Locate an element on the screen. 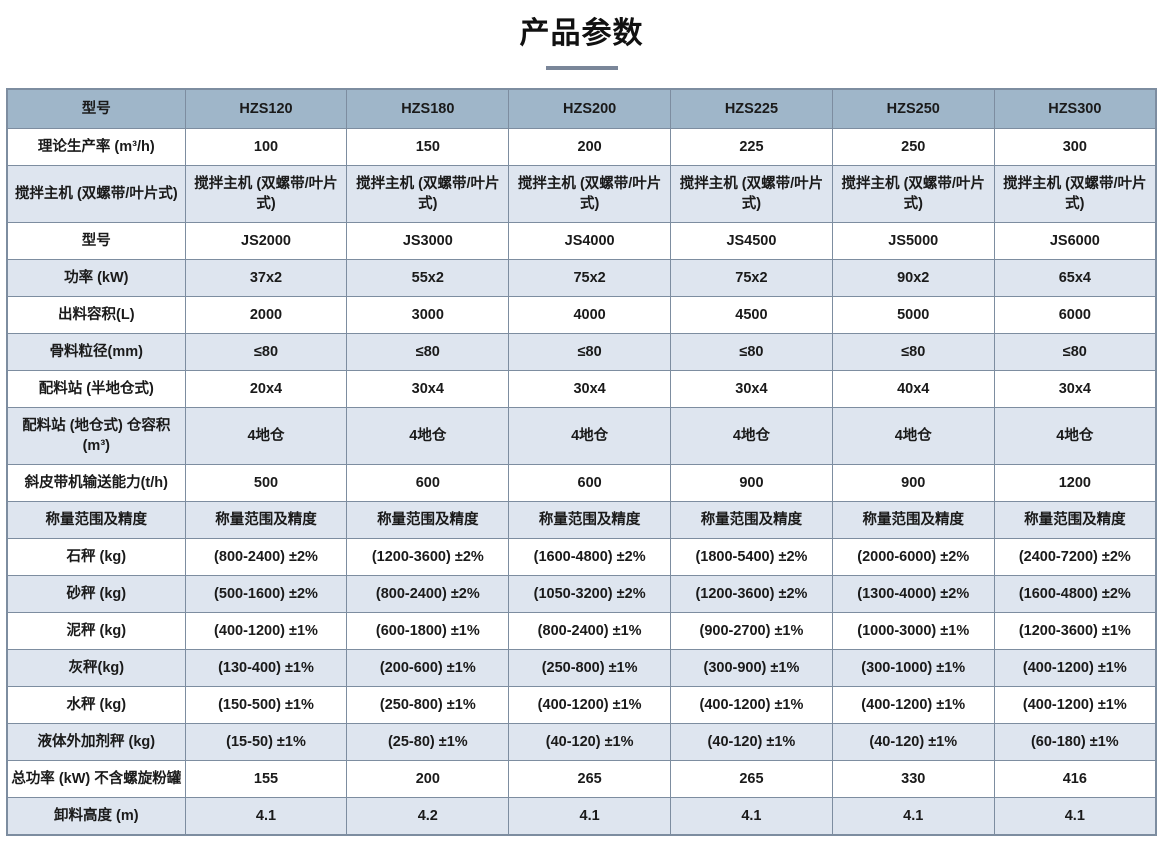 Image resolution: width=1163 pixels, height=848 pixels. row-label: 出料容积(L) is located at coordinates (96, 315).